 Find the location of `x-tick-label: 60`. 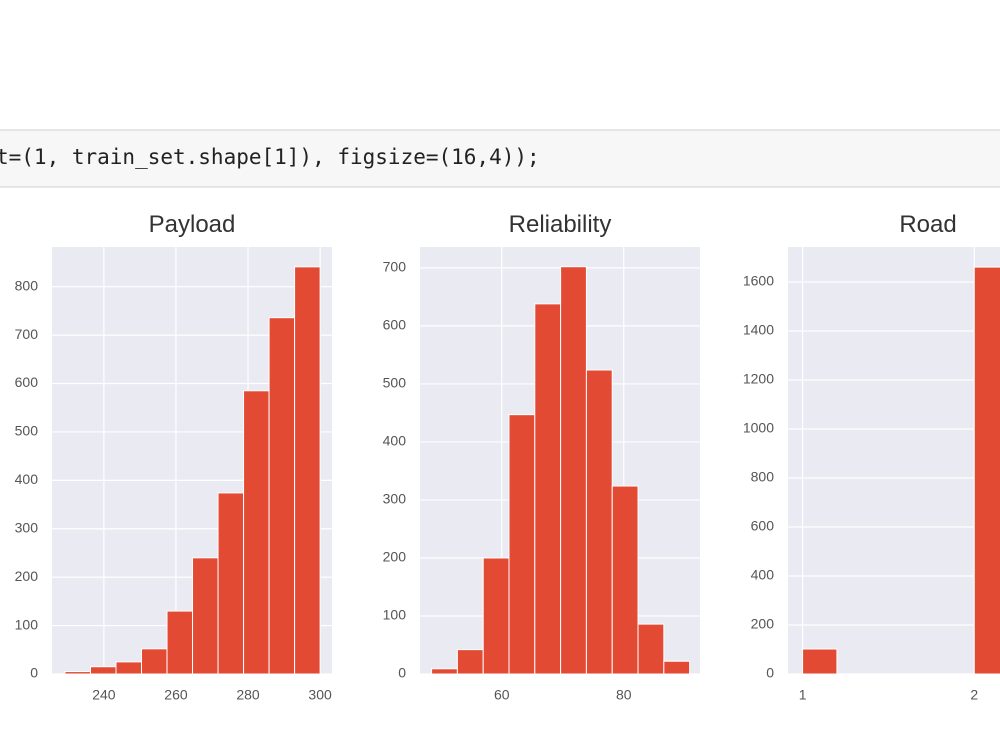

x-tick-label: 60 is located at coordinates (502, 695).